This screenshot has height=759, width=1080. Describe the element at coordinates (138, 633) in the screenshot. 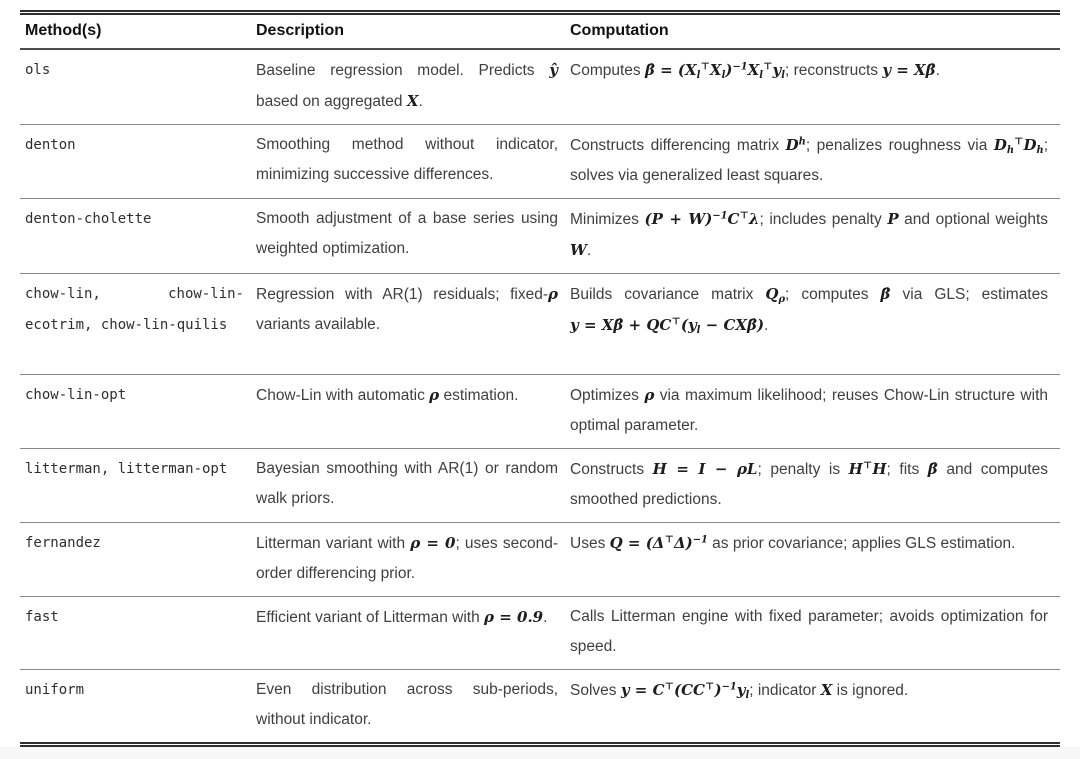

I see `method-cell: fast` at that location.